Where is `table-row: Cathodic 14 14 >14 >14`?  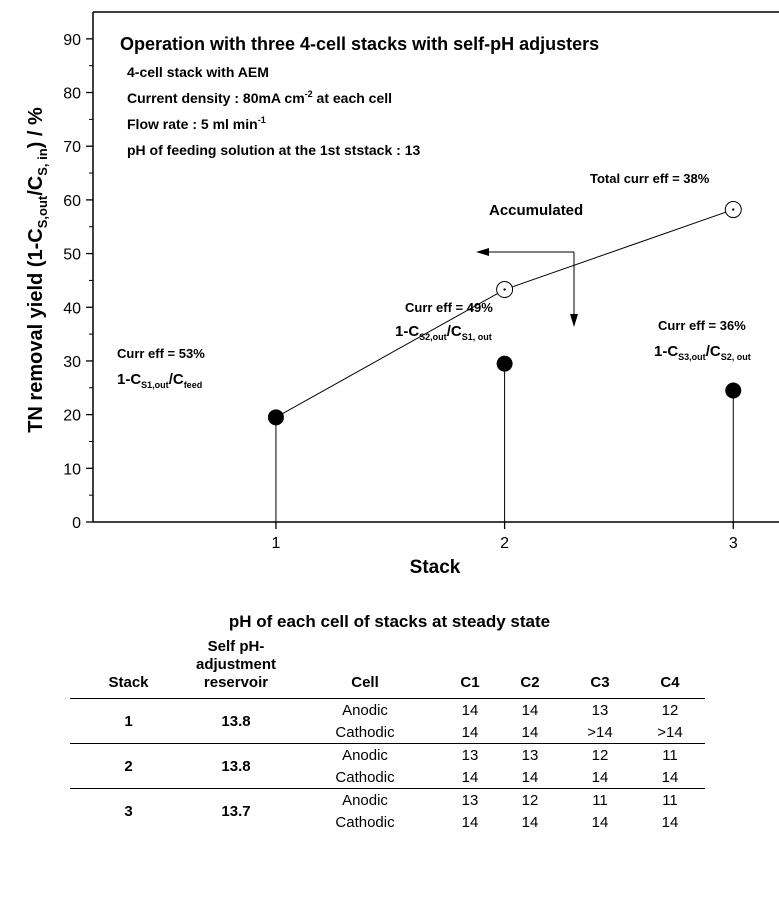 table-row: Cathodic 14 14 >14 >14 is located at coordinates (387, 732).